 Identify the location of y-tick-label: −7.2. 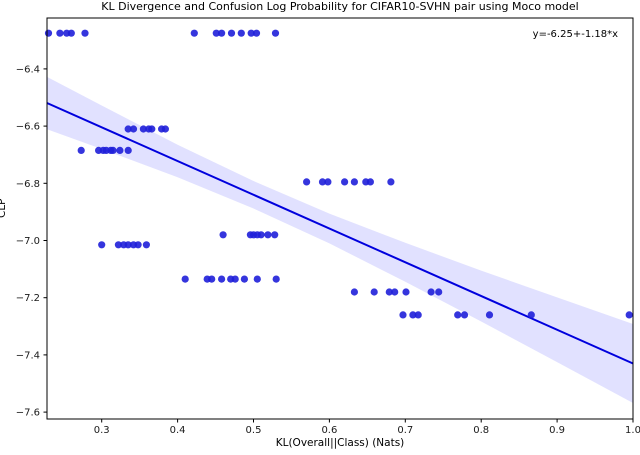
(28, 298).